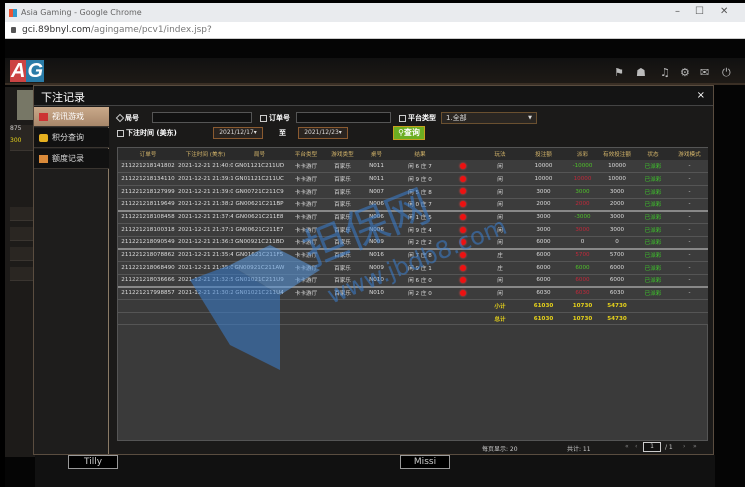  I want to click on calendar-icon, so click(120, 133).